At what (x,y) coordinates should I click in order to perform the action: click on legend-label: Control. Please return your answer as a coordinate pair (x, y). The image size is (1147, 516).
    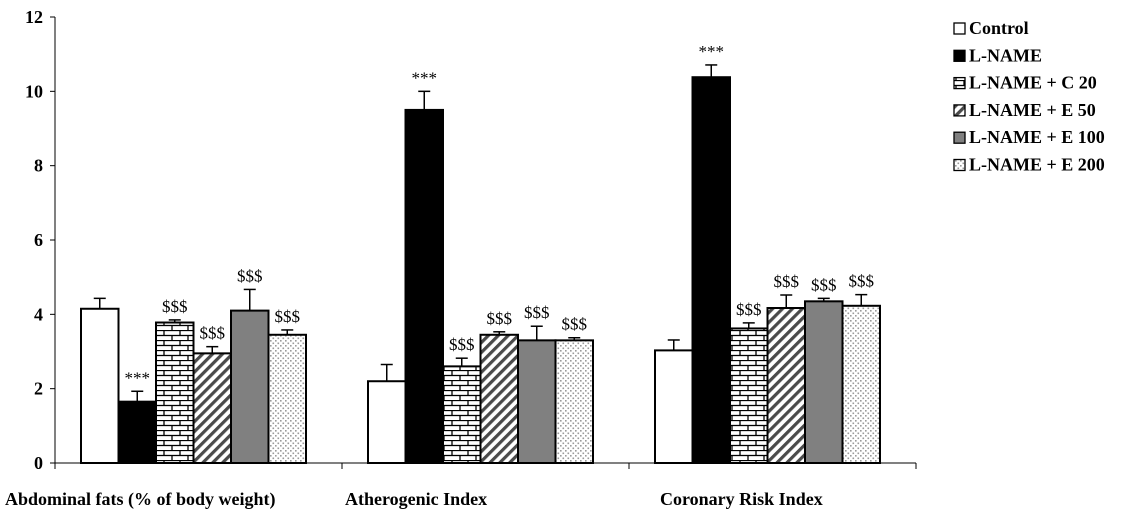
    Looking at the image, I should click on (999, 28).